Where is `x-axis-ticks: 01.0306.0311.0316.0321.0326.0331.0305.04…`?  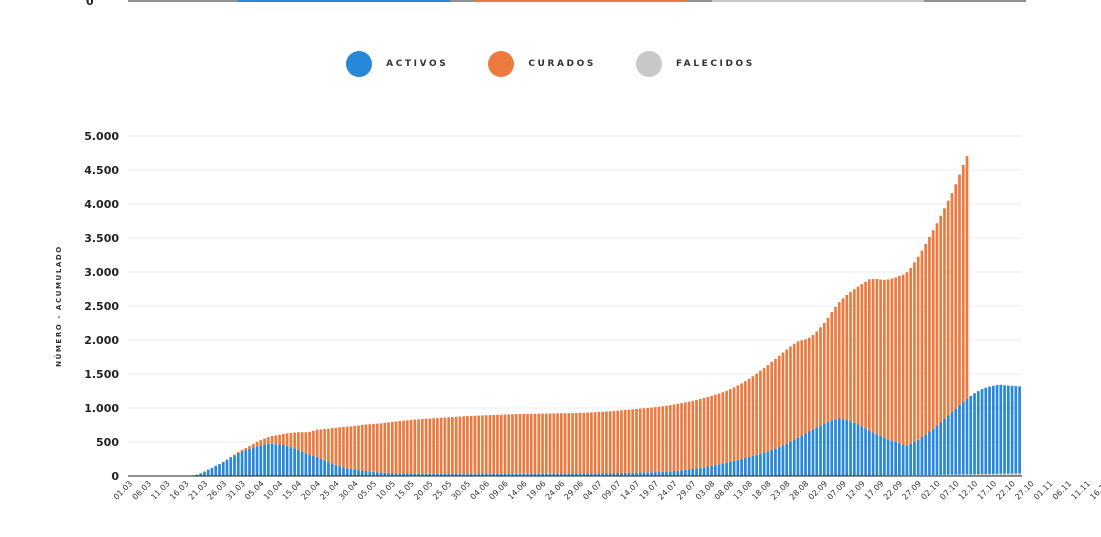 x-axis-ticks: 01.0306.0311.0316.0321.0326.0331.0305.04… is located at coordinates (606, 490).